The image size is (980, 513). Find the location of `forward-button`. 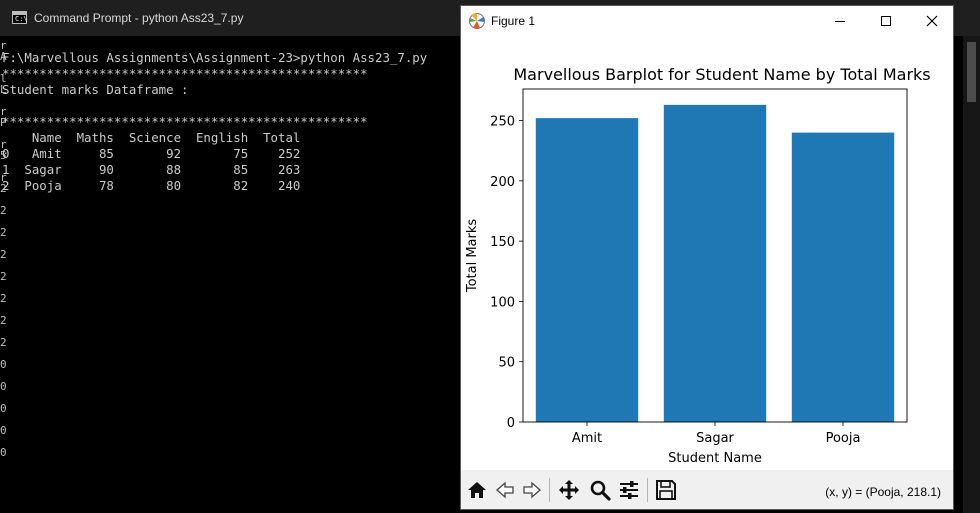

forward-button is located at coordinates (532, 490).